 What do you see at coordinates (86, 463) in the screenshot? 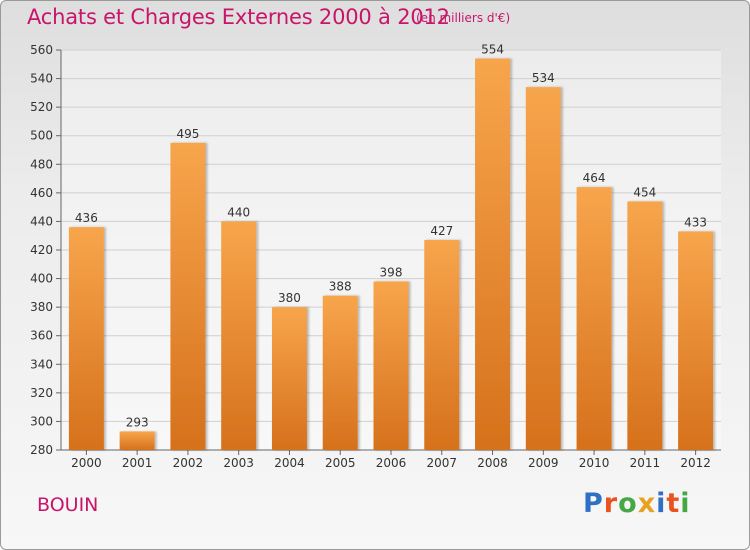
I see `x-tick-label: 2000` at bounding box center [86, 463].